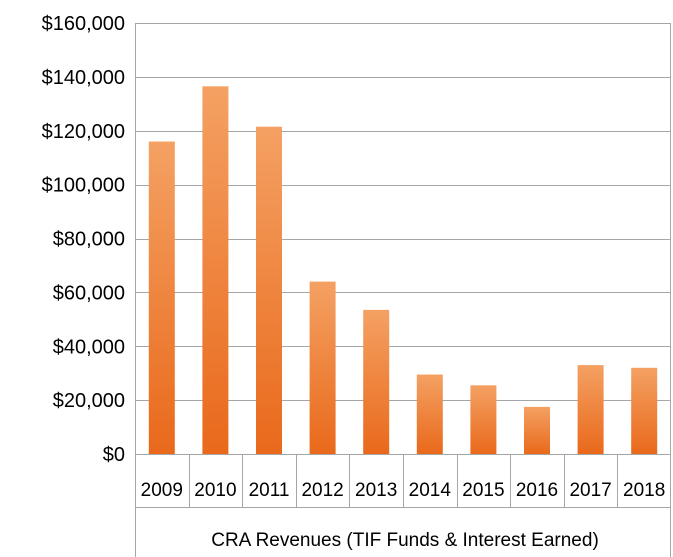 The width and height of the screenshot is (673, 557). Describe the element at coordinates (83, 24) in the screenshot. I see `y-tick-label: $160,000` at that location.